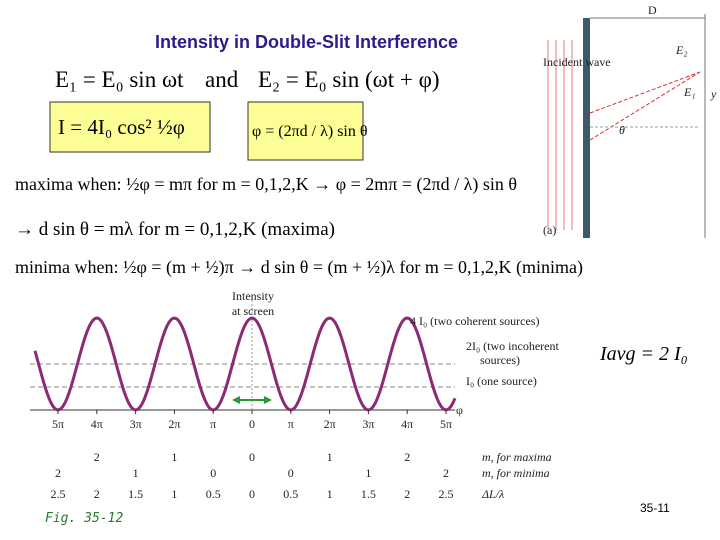 The image size is (720, 540). I want to click on annotation: 4 I₀ (two coherent sources), so click(474, 321).